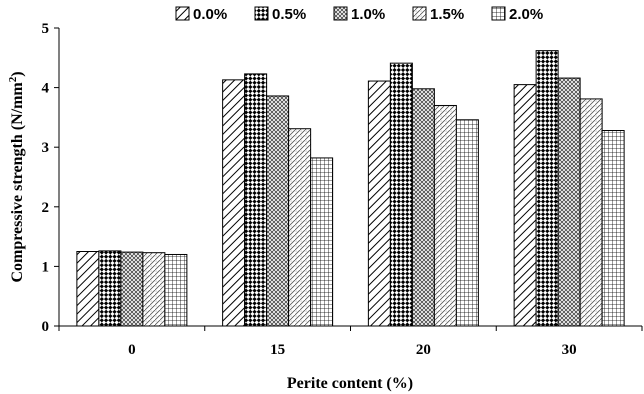 The height and width of the screenshot is (394, 644). What do you see at coordinates (467, 223) in the screenshot?
I see `bar-20-2.0pct` at bounding box center [467, 223].